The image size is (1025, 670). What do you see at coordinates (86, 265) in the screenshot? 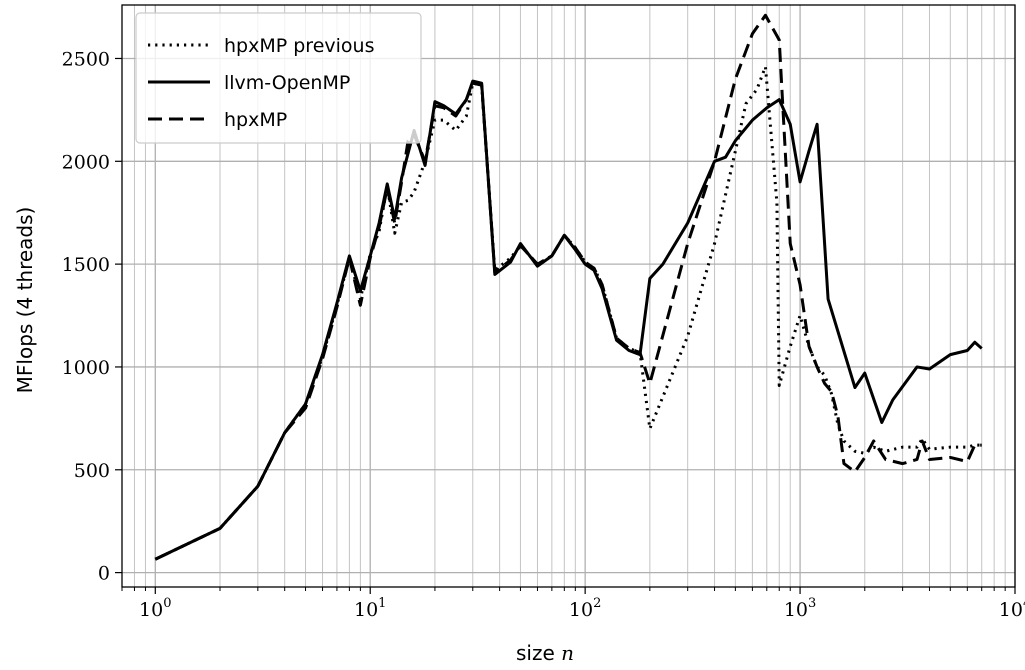
I see `y-tick-label: 1500` at bounding box center [86, 265].